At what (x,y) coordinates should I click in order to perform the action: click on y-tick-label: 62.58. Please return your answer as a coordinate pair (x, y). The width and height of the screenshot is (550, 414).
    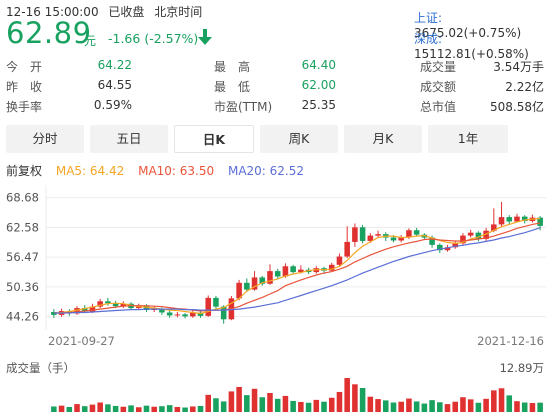
    Looking at the image, I should click on (22, 227).